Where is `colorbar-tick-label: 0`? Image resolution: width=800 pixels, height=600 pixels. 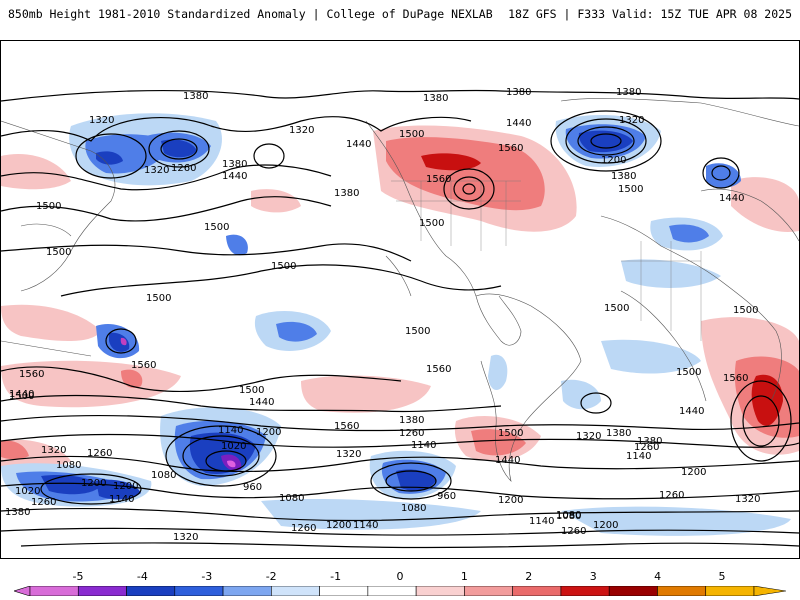 colorbar-tick-label: 0 is located at coordinates (400, 576).